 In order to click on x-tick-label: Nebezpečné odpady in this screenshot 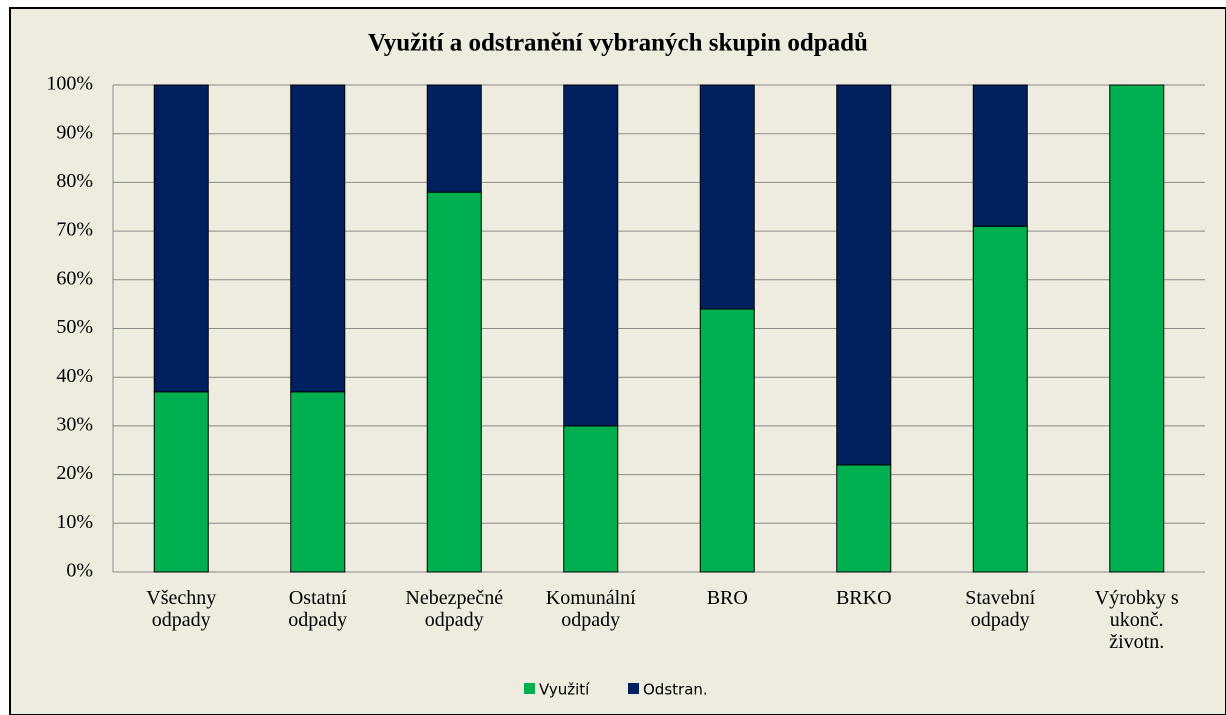, I will do `click(454, 609)`.